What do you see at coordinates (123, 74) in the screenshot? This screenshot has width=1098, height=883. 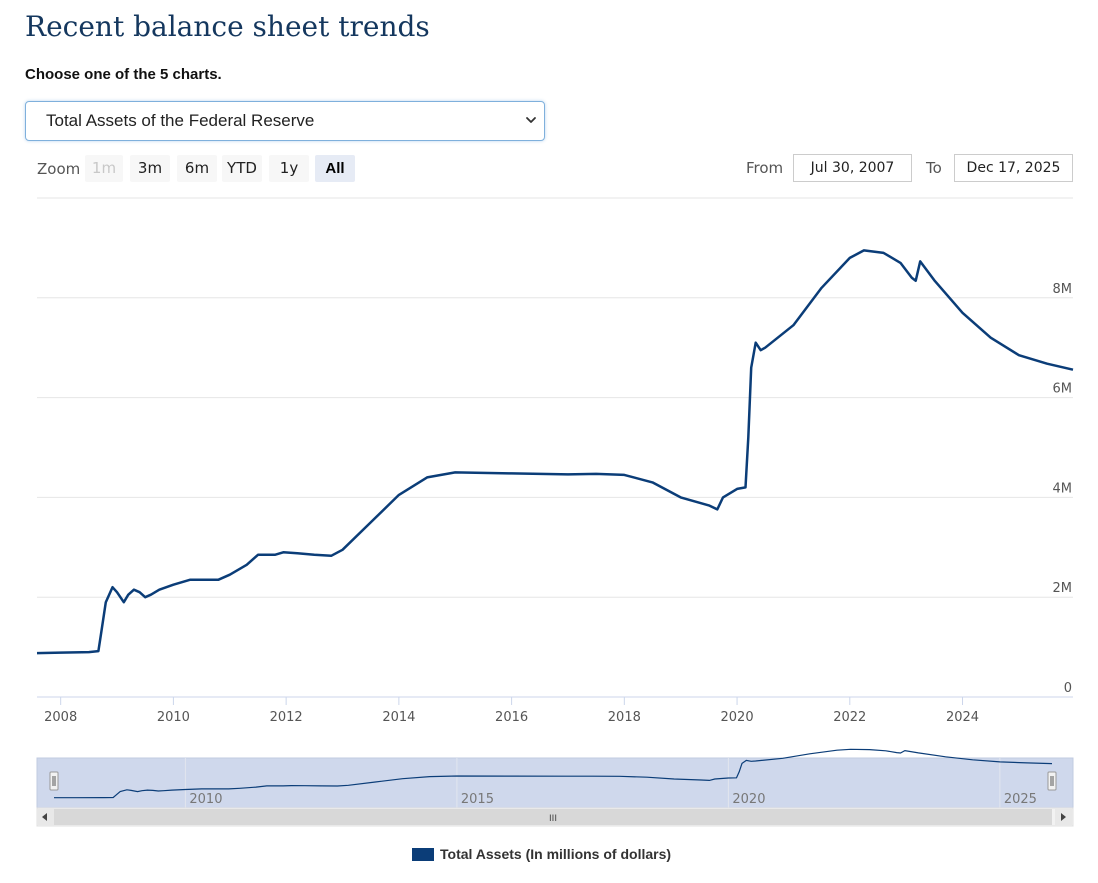 I see `chart-chooser-instruction: Choose one of the 5 charts.` at bounding box center [123, 74].